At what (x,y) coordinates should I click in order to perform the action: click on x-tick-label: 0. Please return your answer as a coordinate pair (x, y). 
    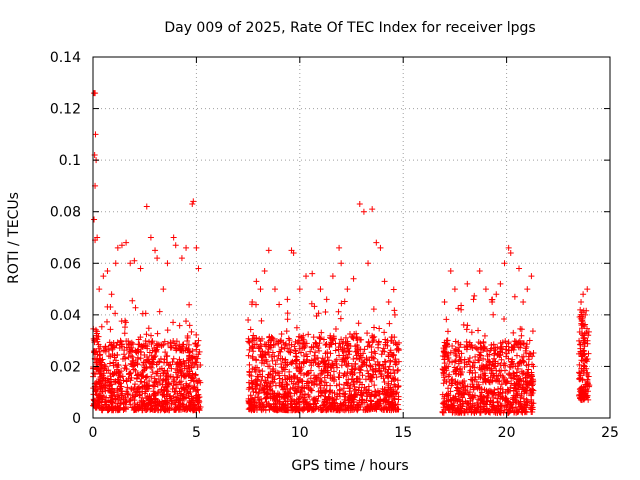
    Looking at the image, I should click on (93, 433).